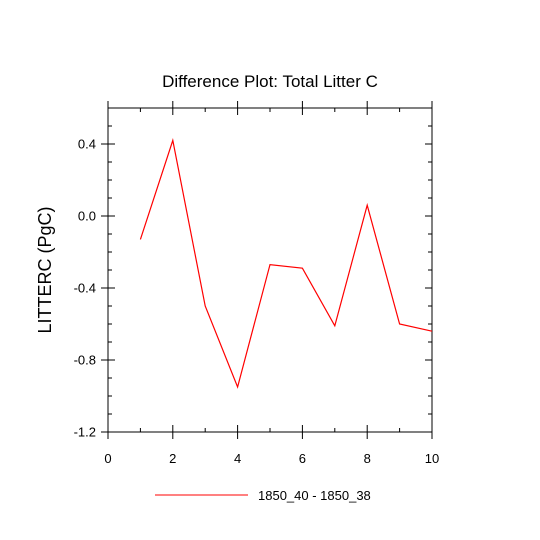 This screenshot has height=540, width=540. Describe the element at coordinates (367, 458) in the screenshot. I see `x-tick-label: 8` at that location.